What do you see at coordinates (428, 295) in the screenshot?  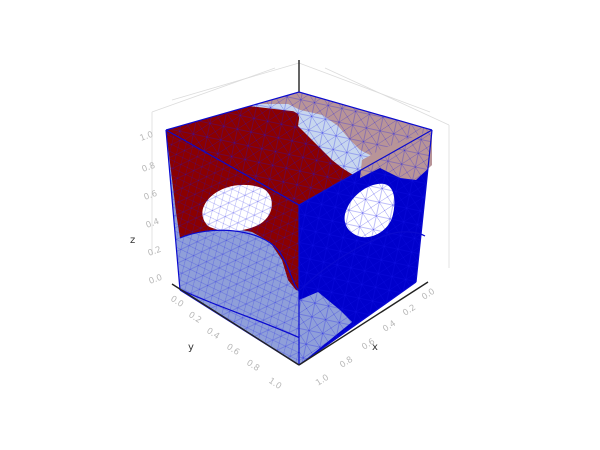 I see `x-tick-0: 0.0` at bounding box center [428, 295].